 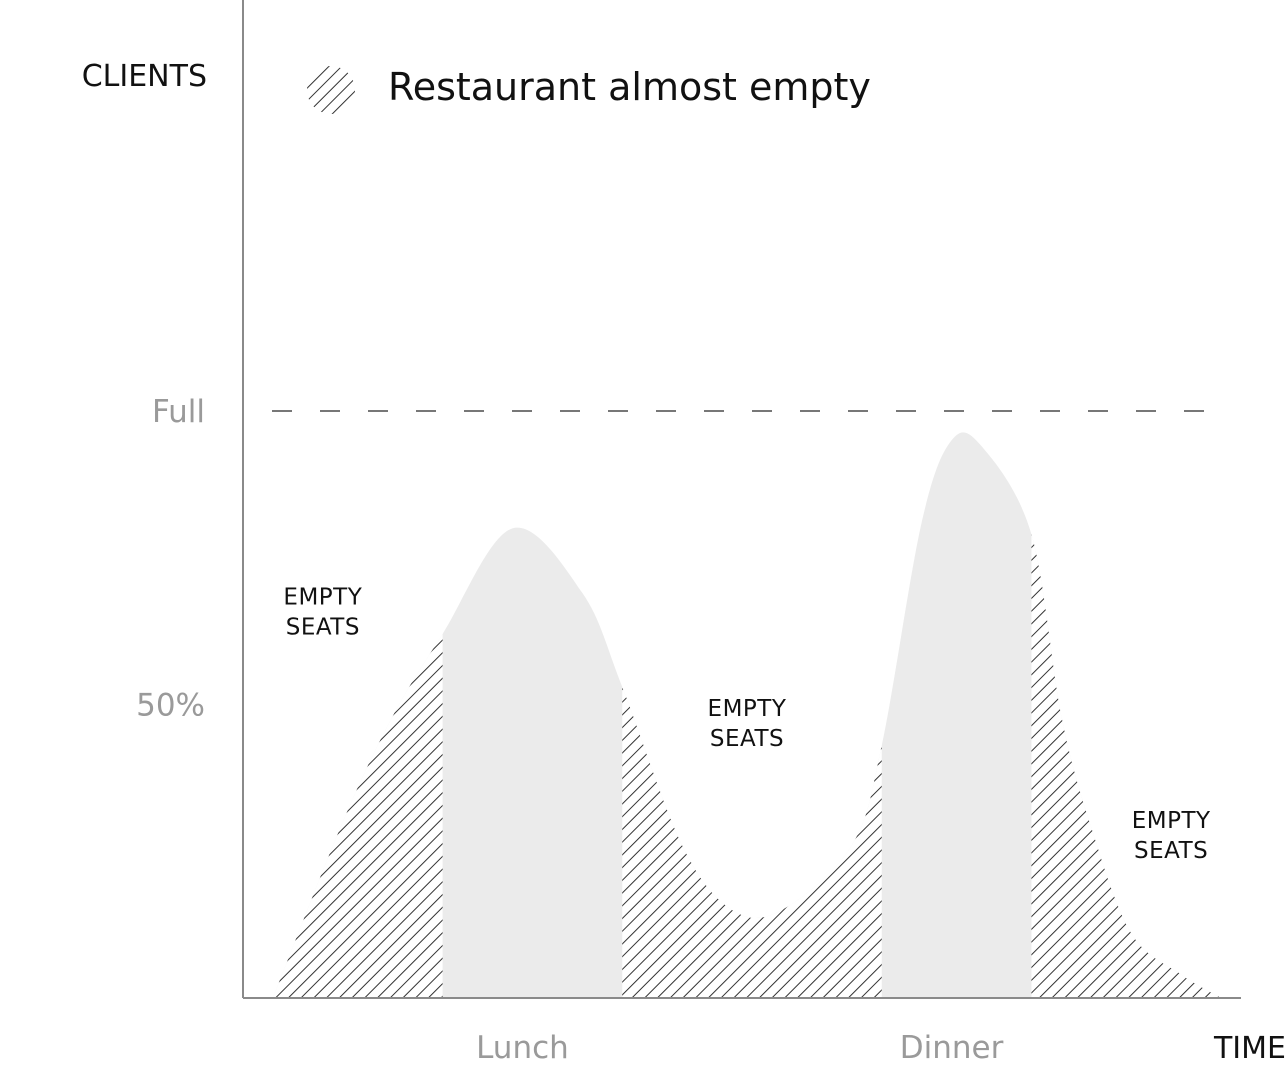 What do you see at coordinates (331, 90) in the screenshot?
I see `legend-hatch-swatch` at bounding box center [331, 90].